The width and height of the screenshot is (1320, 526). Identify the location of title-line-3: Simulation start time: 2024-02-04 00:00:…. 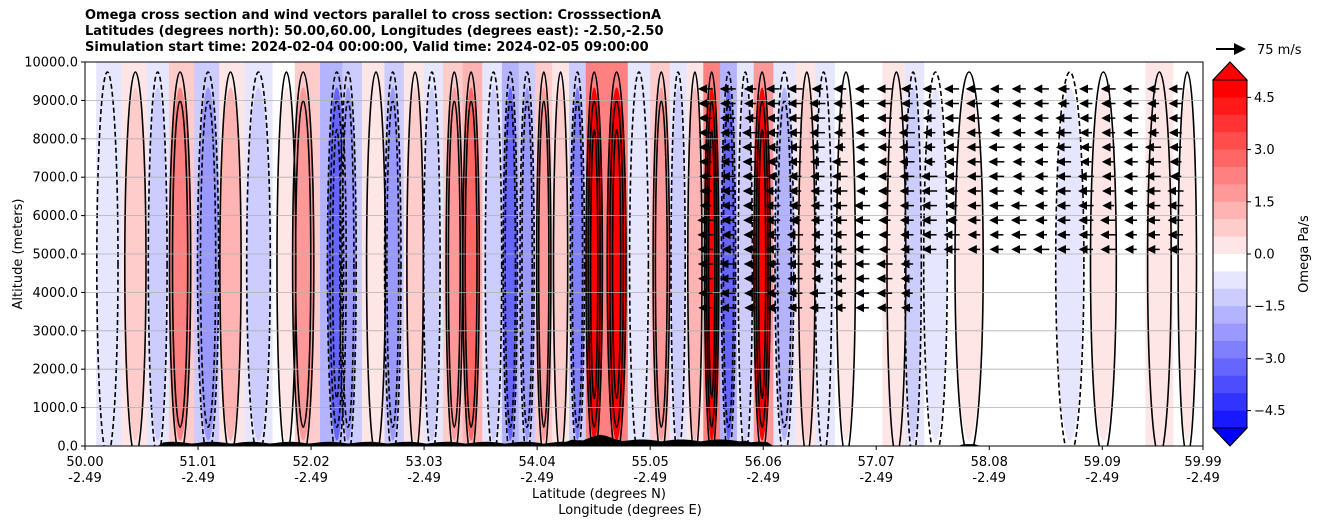
(367, 47).